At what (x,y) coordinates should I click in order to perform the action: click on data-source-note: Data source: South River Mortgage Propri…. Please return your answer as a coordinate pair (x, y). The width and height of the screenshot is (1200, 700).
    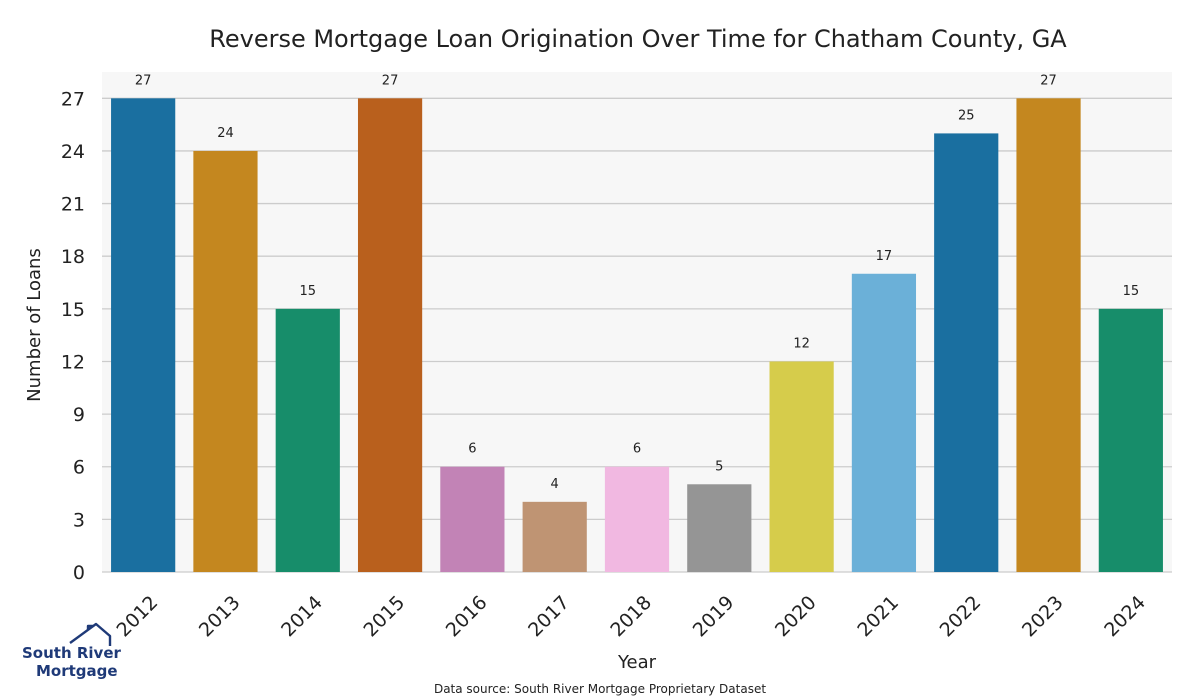
    Looking at the image, I should click on (600, 689).